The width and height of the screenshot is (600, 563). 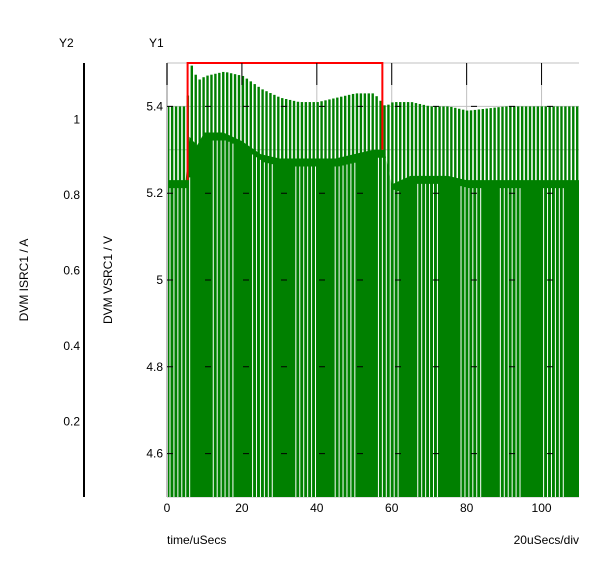 I want to click on y1-tick-label: 5.4, so click(x=154, y=106).